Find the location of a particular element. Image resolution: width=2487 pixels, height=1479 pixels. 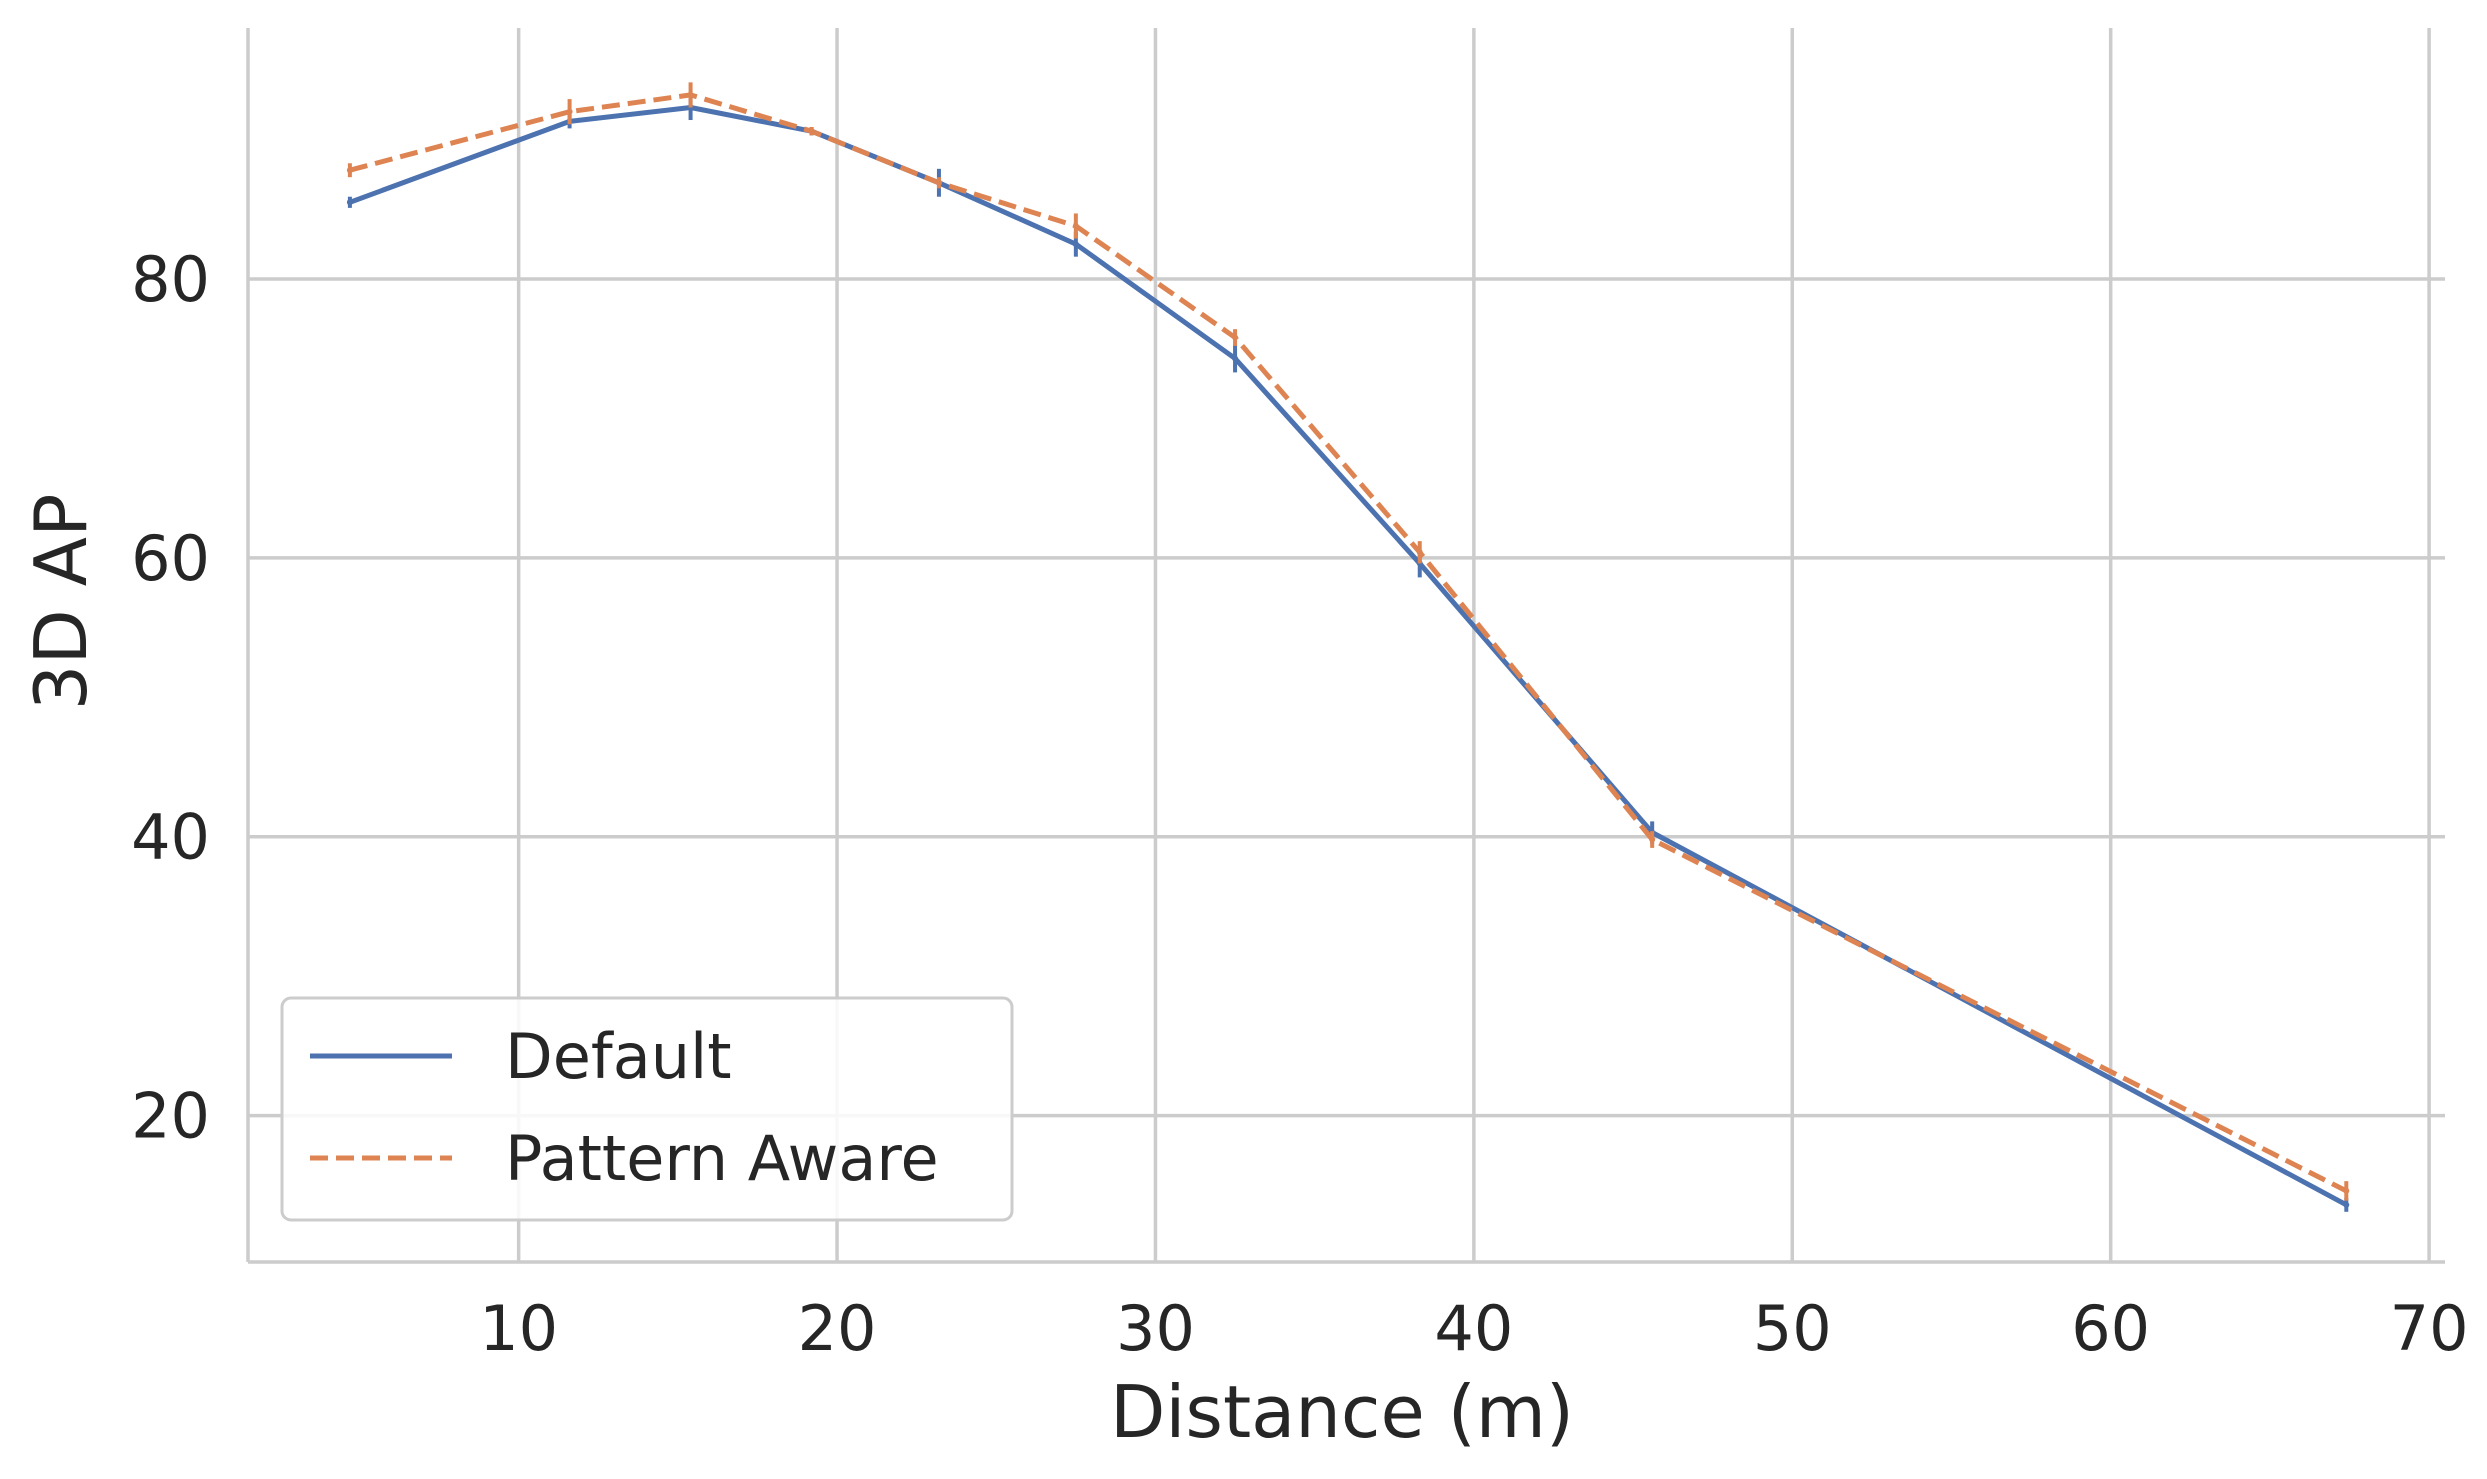

x-tick-label: 70 is located at coordinates (2429, 1328).